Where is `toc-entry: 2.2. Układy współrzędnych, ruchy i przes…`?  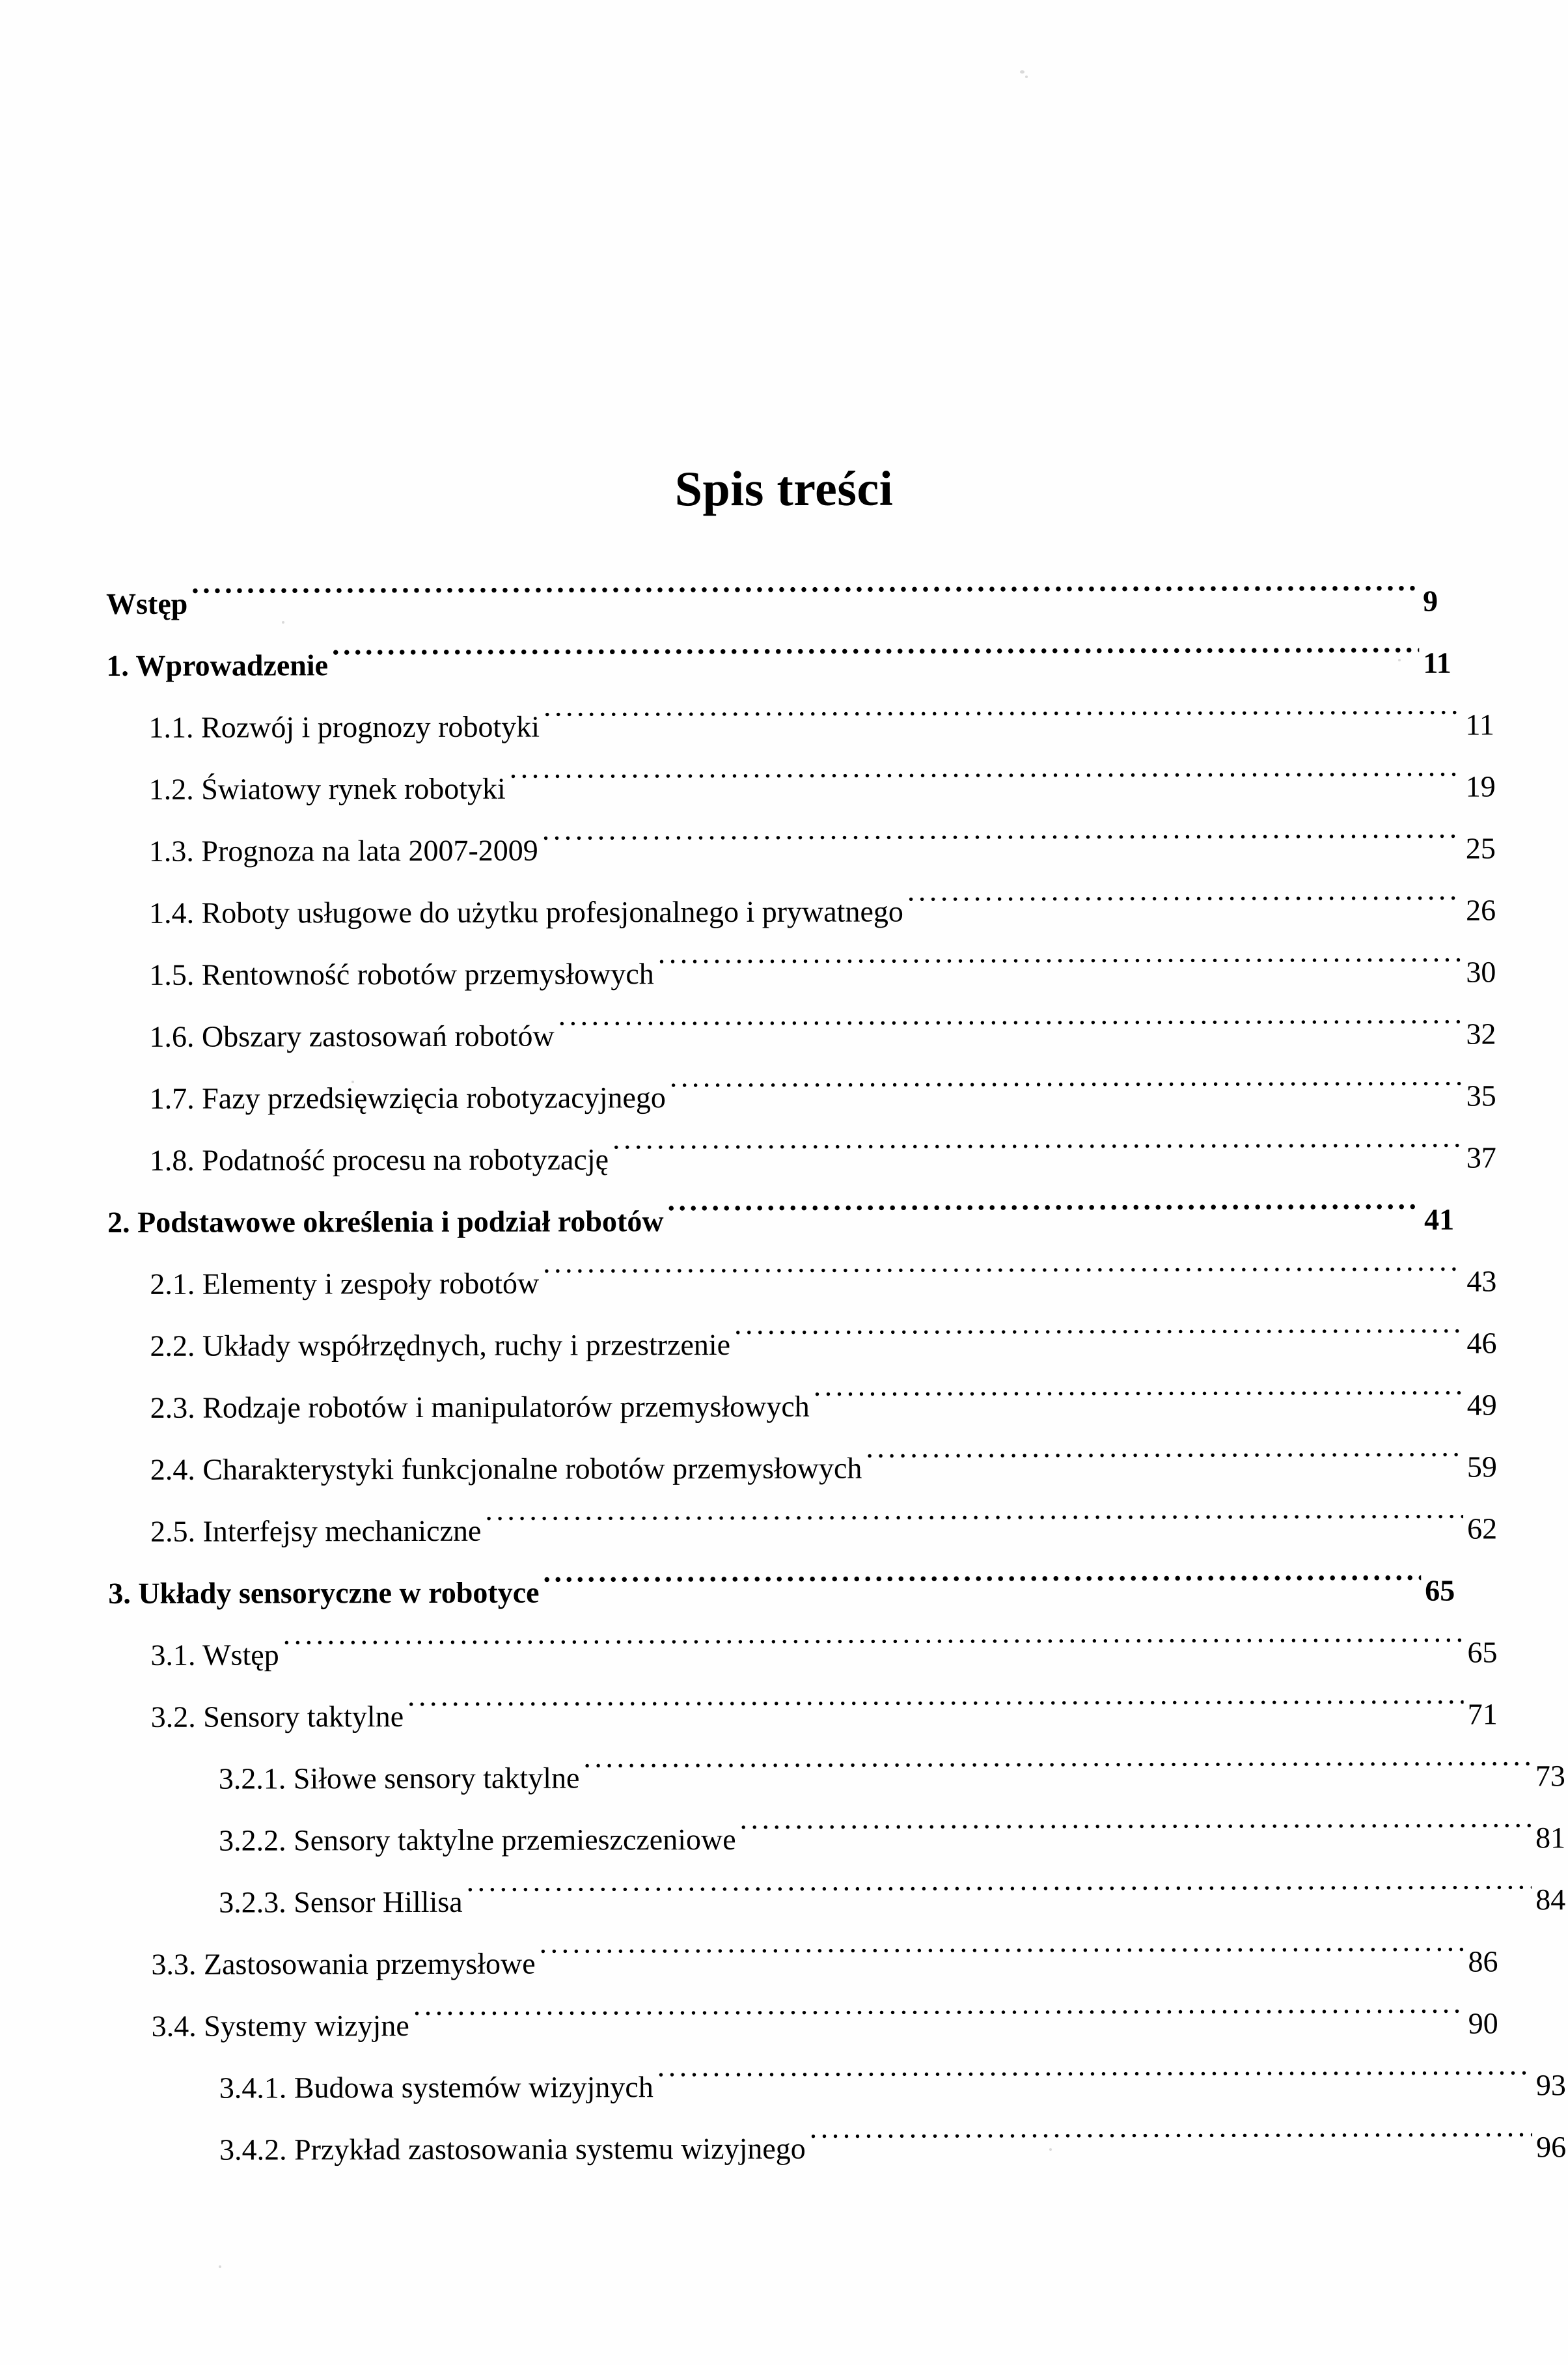 toc-entry: 2.2. Układy współrzędnych, ruchy i przes… is located at coordinates (810, 1344).